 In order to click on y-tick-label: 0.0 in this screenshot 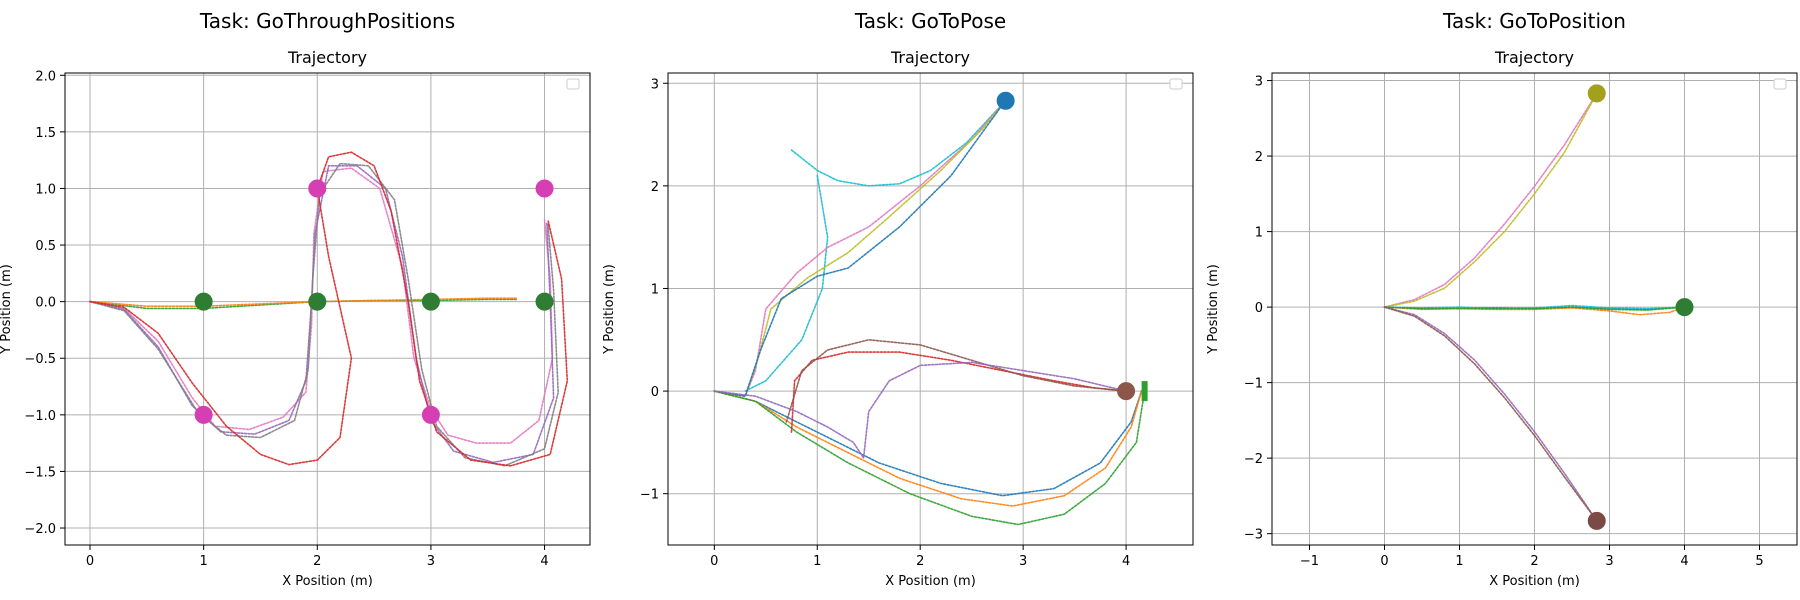, I will do `click(45, 303)`.